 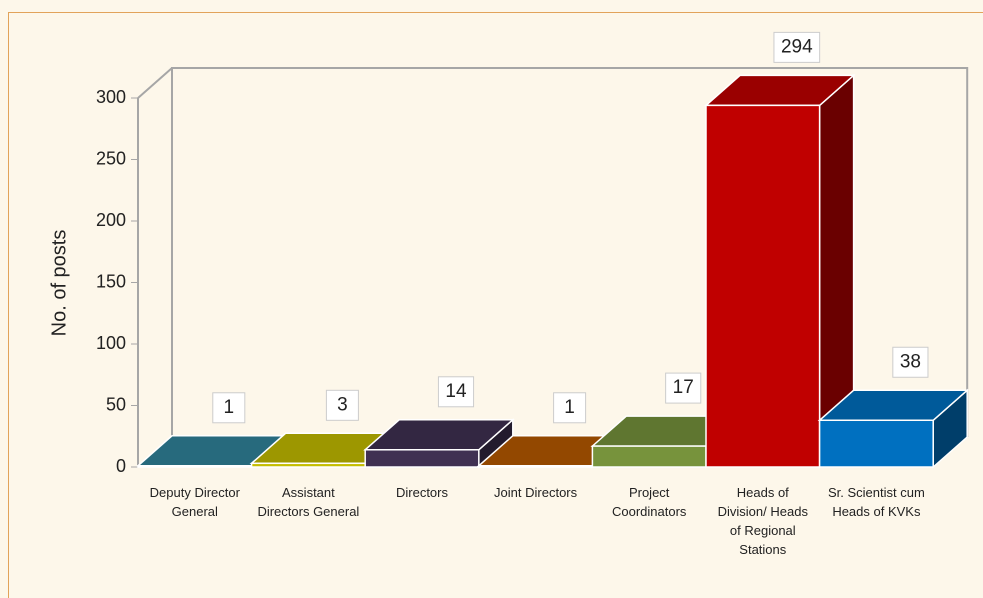 What do you see at coordinates (111, 281) in the screenshot?
I see `y-tick-label: 150` at bounding box center [111, 281].